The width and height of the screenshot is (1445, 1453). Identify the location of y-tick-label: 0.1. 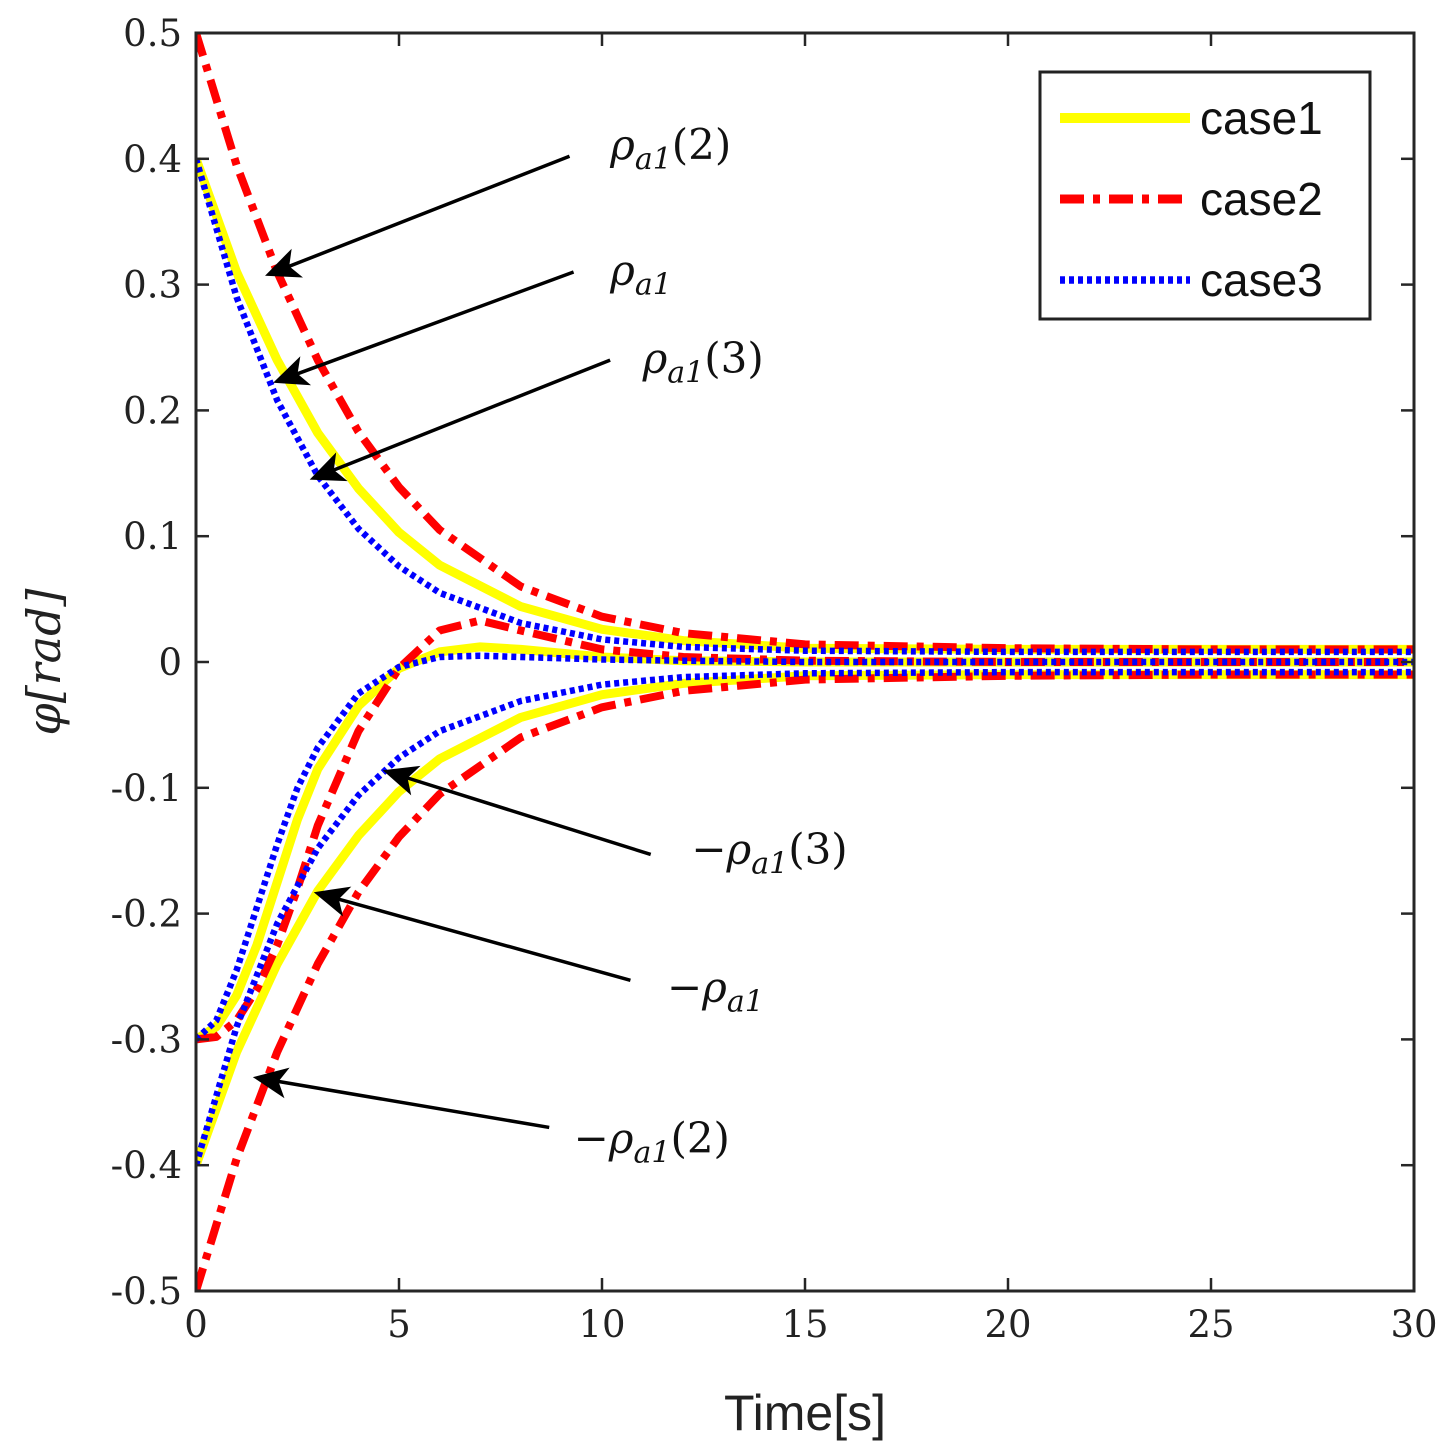
(152, 536).